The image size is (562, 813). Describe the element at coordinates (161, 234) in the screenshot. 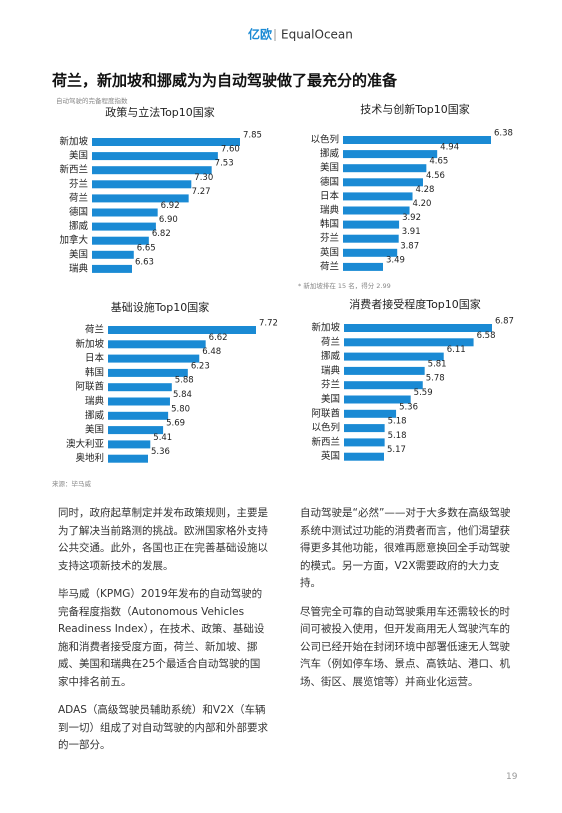

I see `value-label: 6.82` at that location.